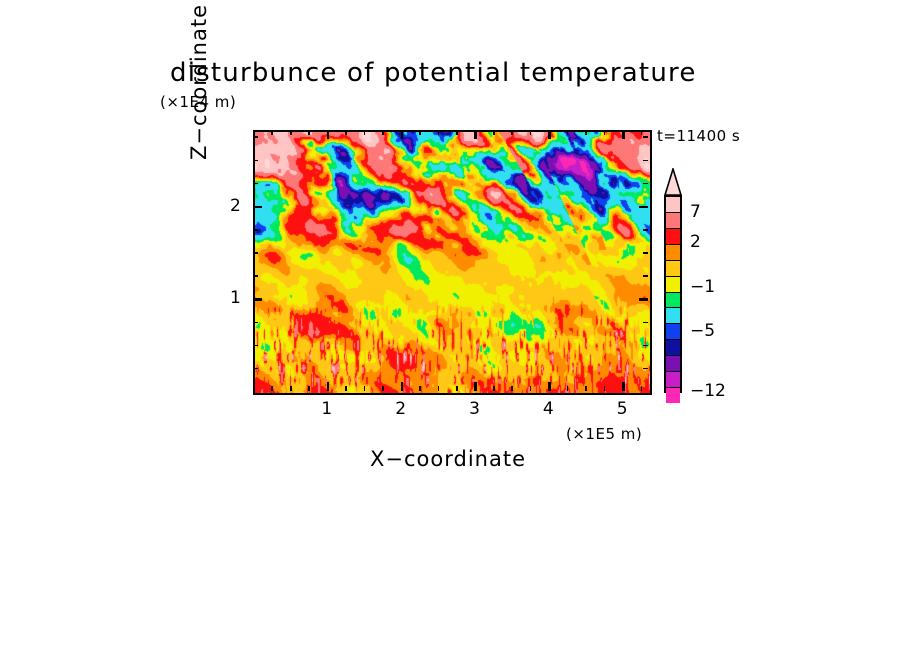 The width and height of the screenshot is (904, 654). I want to click on colorbar-tick-label: −5, so click(703, 331).